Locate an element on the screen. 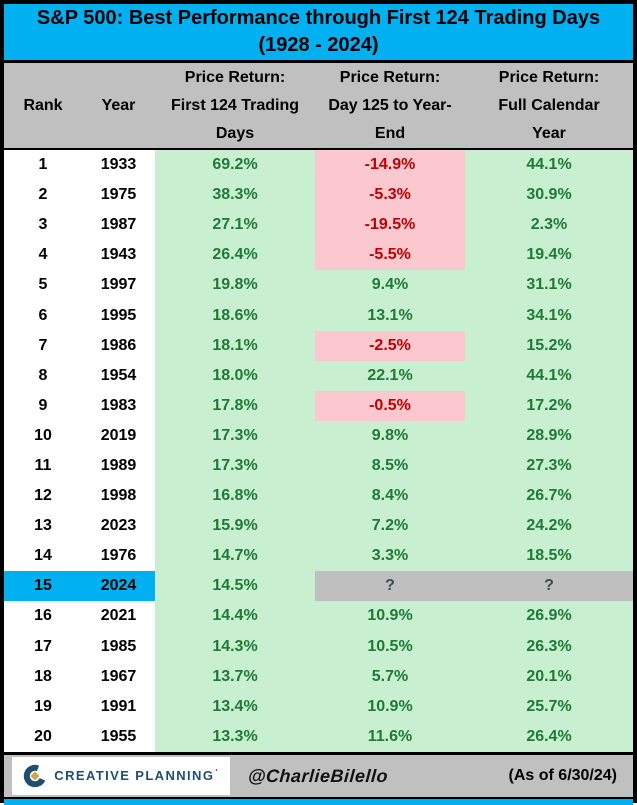 The width and height of the screenshot is (637, 805). header-line: Year is located at coordinates (549, 133).